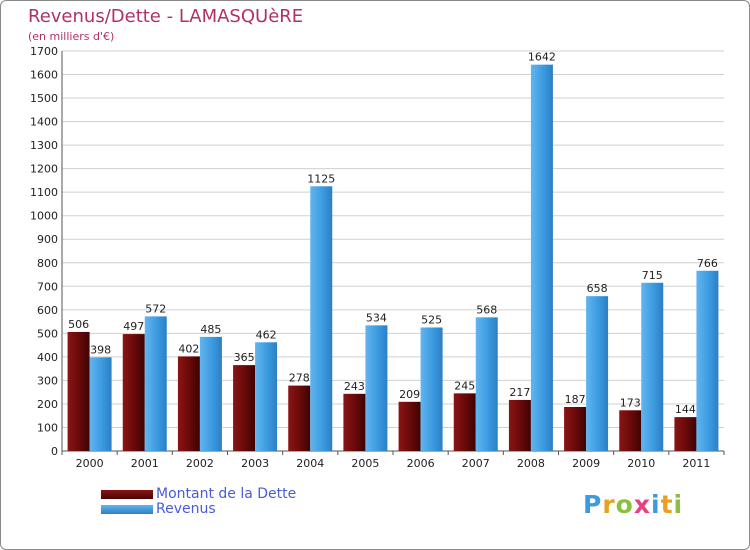 This screenshot has width=750, height=550. What do you see at coordinates (90, 463) in the screenshot?
I see `x-tick-label: 2000` at bounding box center [90, 463].